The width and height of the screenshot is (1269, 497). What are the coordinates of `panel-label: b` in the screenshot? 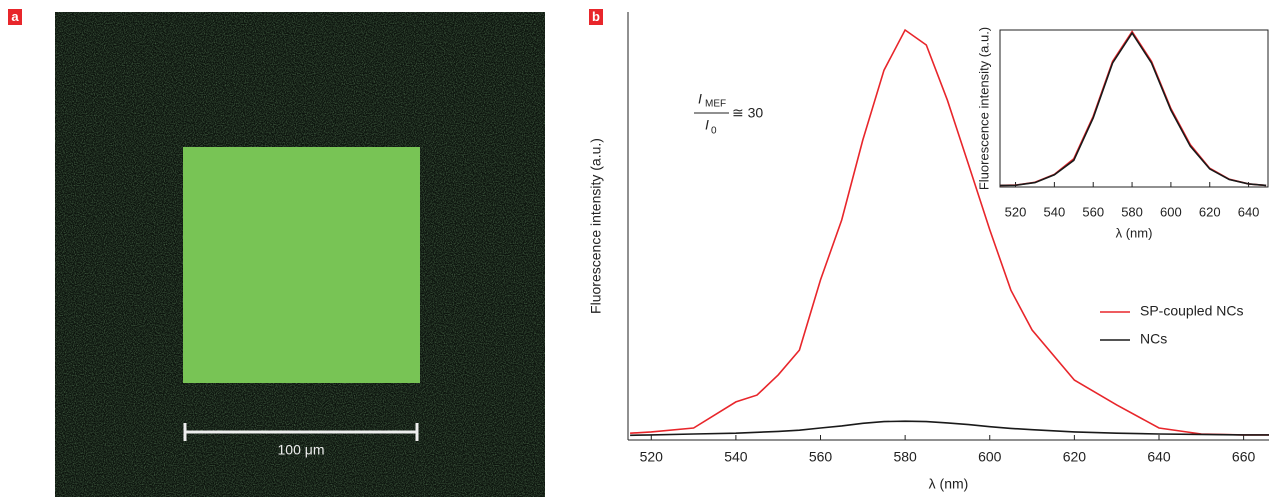 It's located at (596, 16).